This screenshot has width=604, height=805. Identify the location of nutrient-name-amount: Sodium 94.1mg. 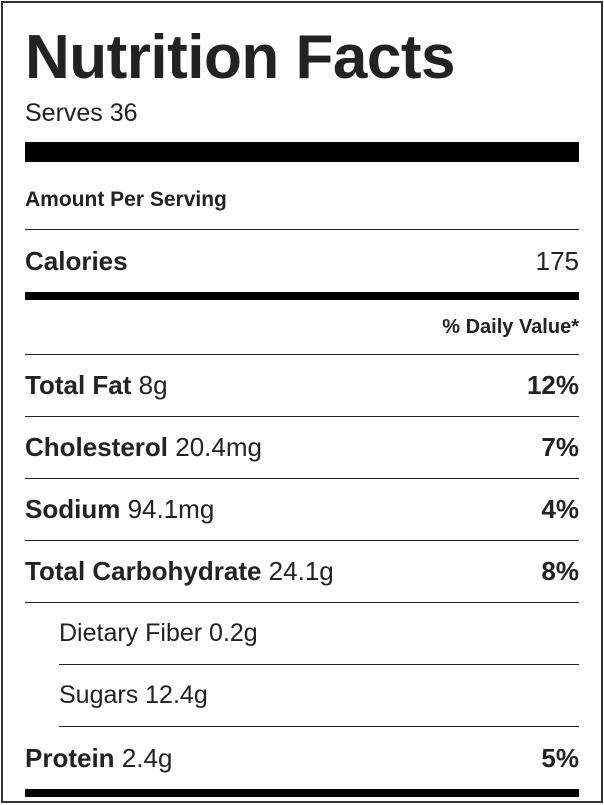
(119, 509).